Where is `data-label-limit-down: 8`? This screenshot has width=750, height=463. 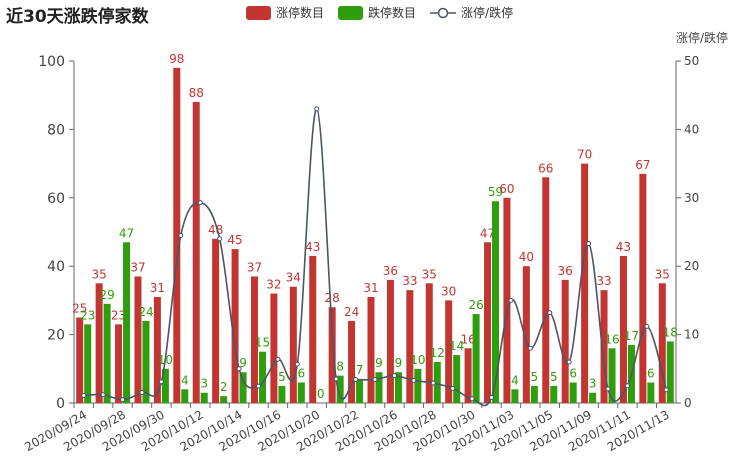
data-label-limit-down: 8 is located at coordinates (340, 367).